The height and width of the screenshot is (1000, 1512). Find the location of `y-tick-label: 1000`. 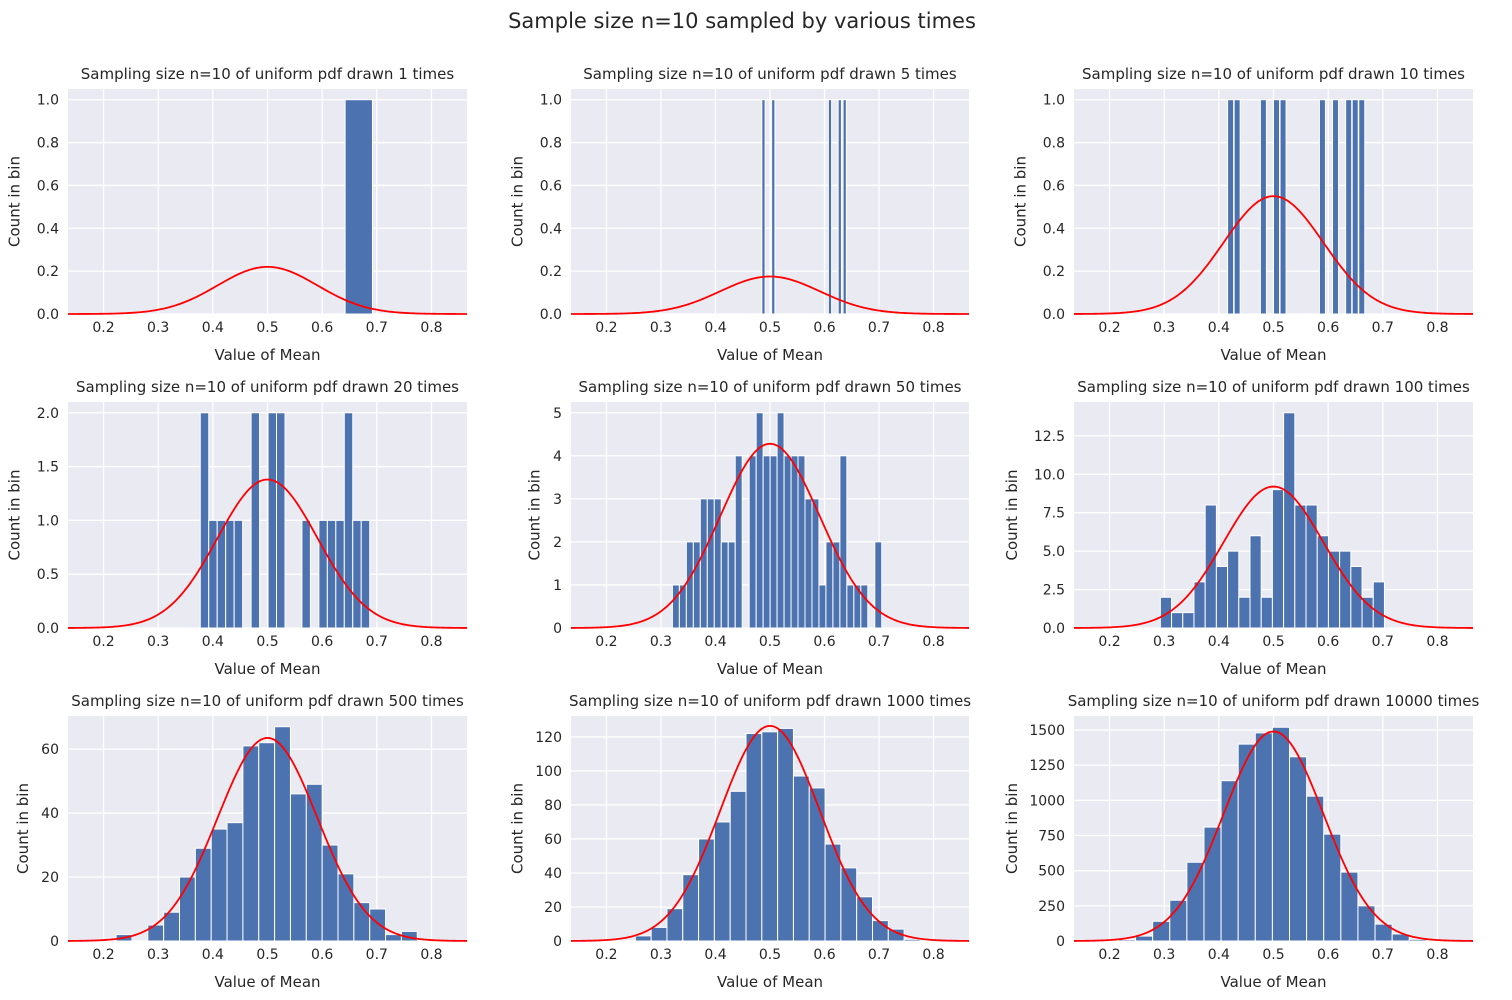

y-tick-label: 1000 is located at coordinates (1047, 801).